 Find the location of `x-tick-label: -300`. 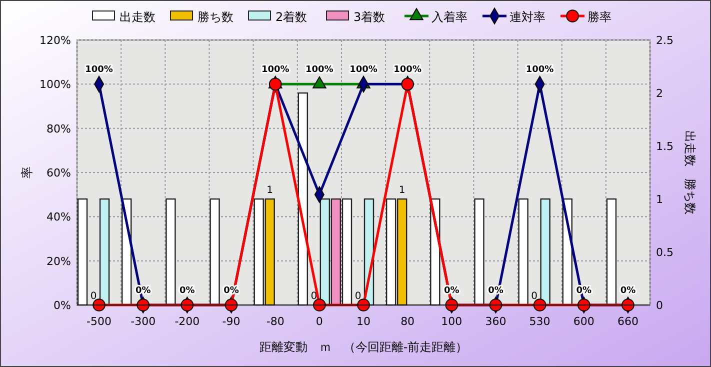

x-tick-label: -300 is located at coordinates (143, 321).